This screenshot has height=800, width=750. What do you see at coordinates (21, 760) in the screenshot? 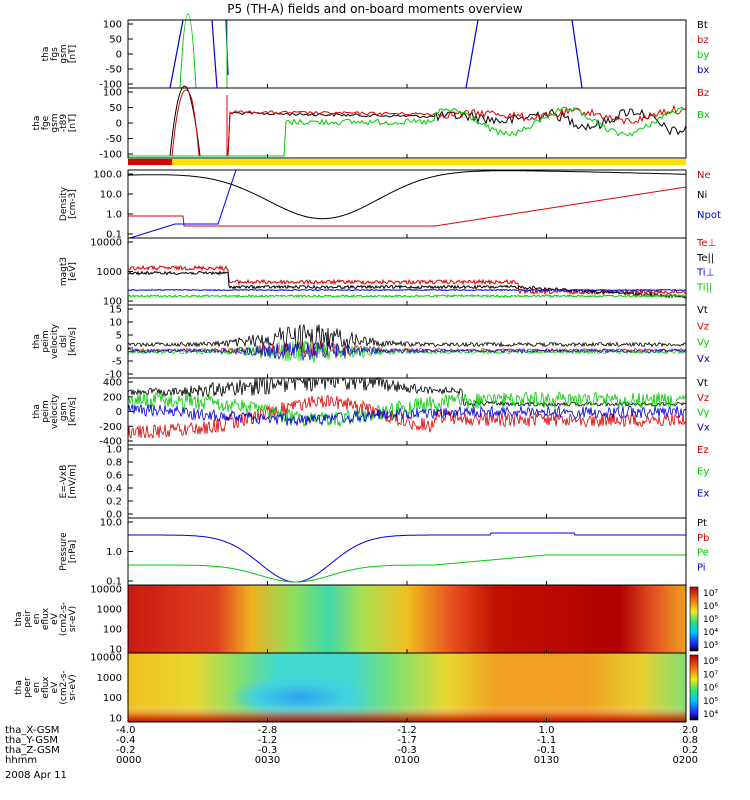
I see `footer-row-label: hhmm` at bounding box center [21, 760].